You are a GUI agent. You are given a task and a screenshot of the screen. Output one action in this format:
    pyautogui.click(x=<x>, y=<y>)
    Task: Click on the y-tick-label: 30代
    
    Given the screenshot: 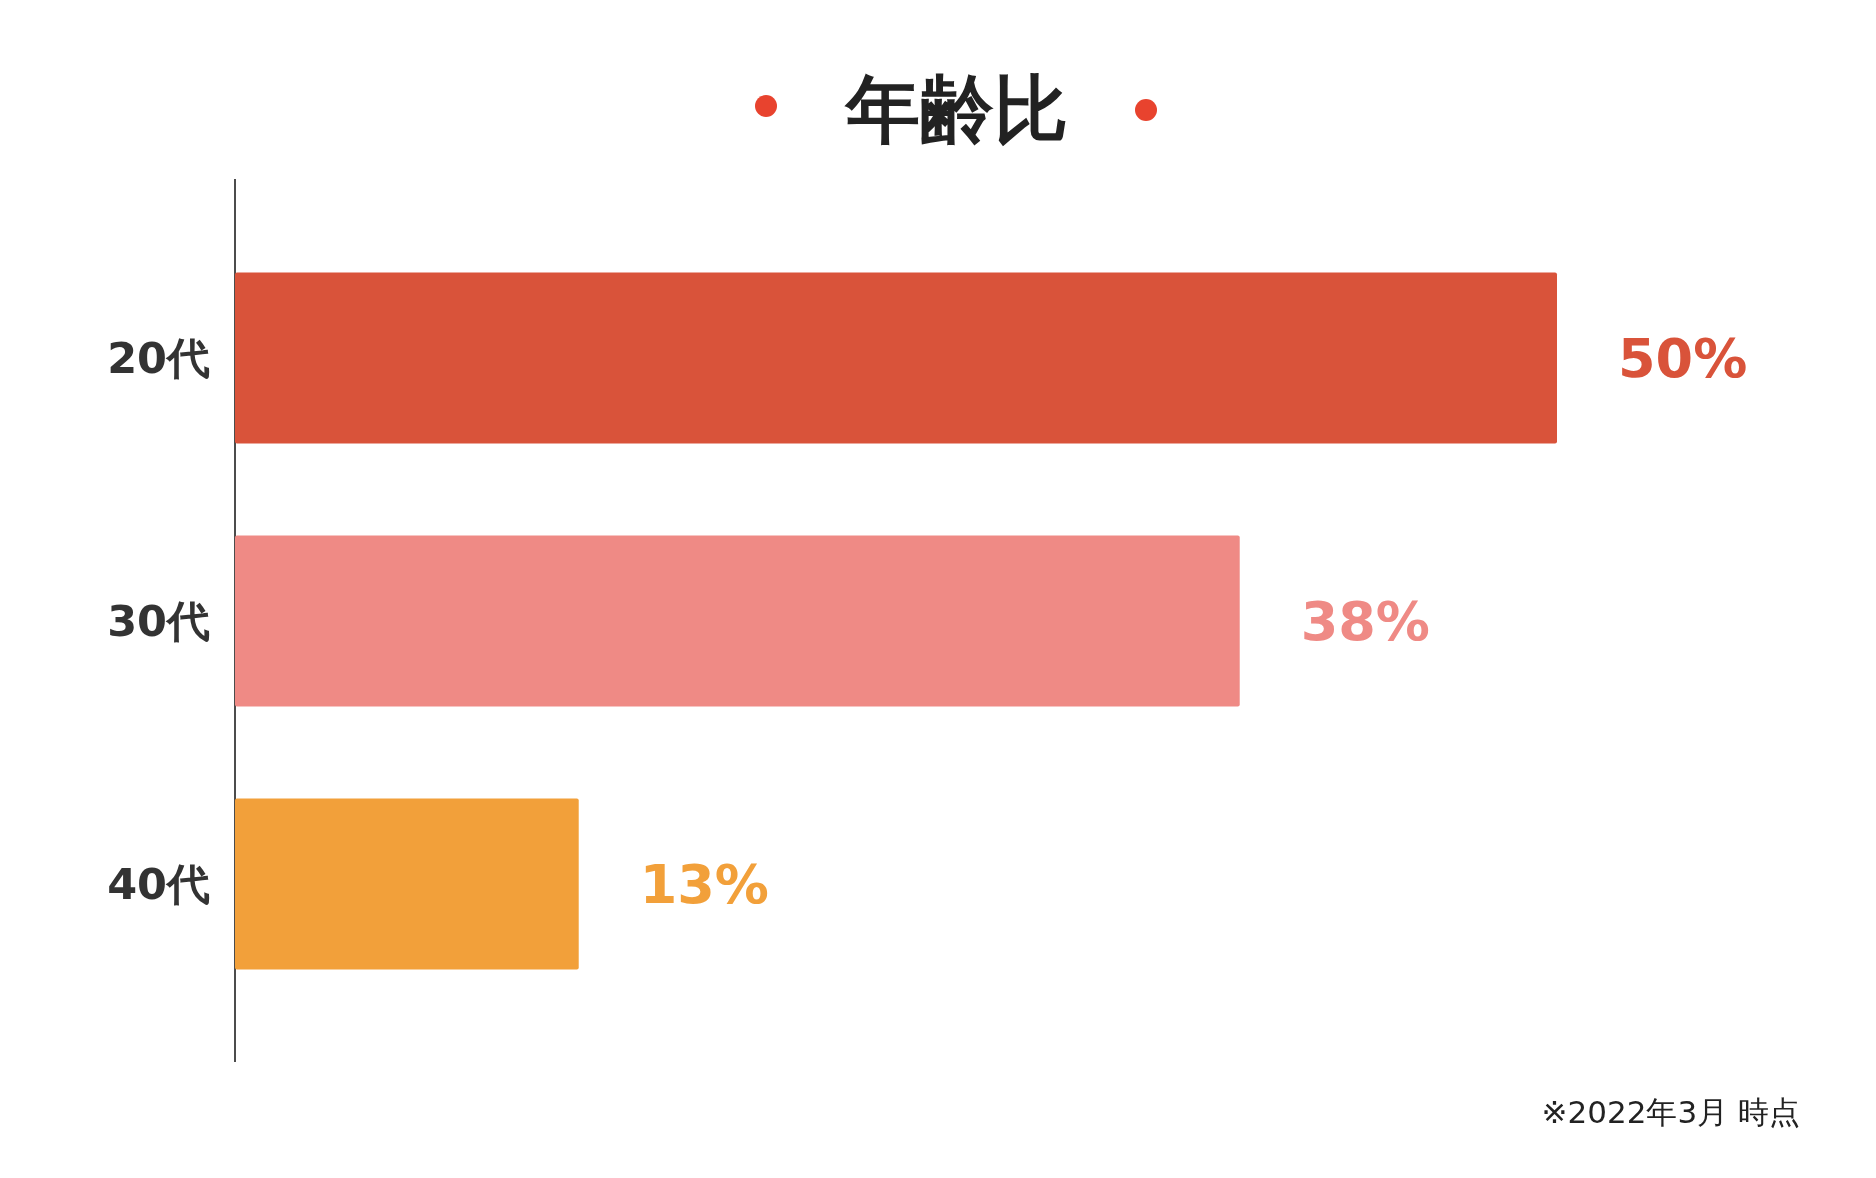 What is the action you would take?
    pyautogui.click(x=158, y=621)
    